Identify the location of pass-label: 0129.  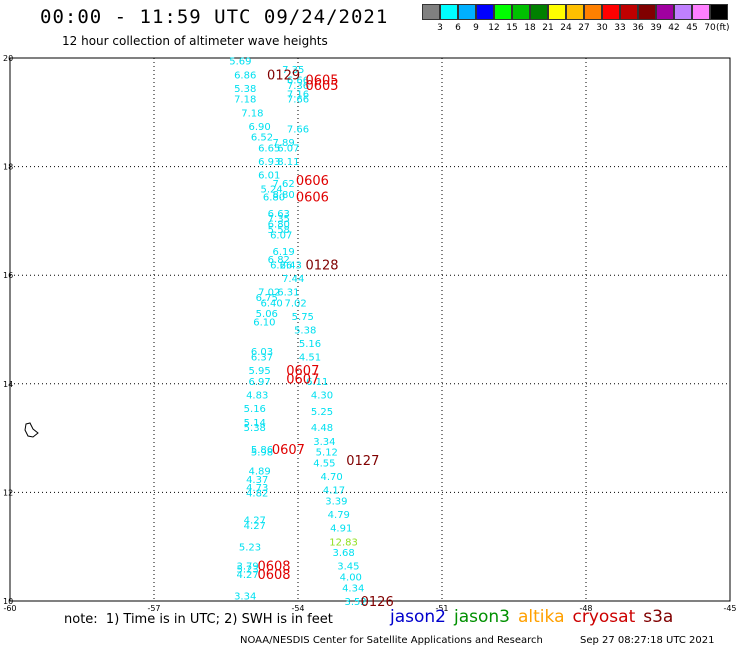
(283, 75).